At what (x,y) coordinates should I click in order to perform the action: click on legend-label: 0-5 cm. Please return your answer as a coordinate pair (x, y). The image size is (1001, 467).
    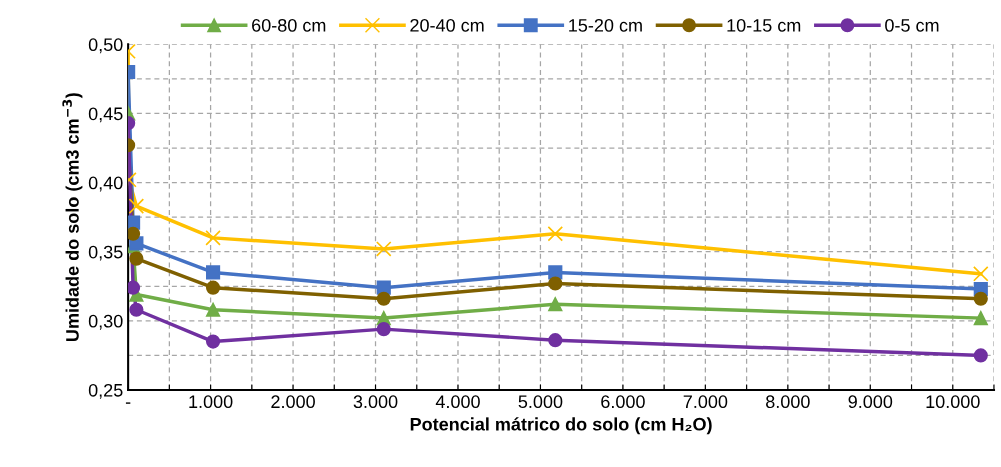
    Looking at the image, I should click on (912, 25).